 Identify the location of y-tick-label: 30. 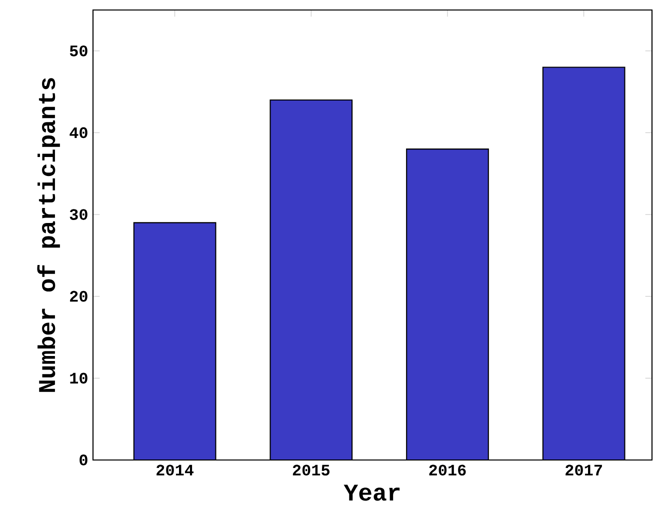
(79, 214).